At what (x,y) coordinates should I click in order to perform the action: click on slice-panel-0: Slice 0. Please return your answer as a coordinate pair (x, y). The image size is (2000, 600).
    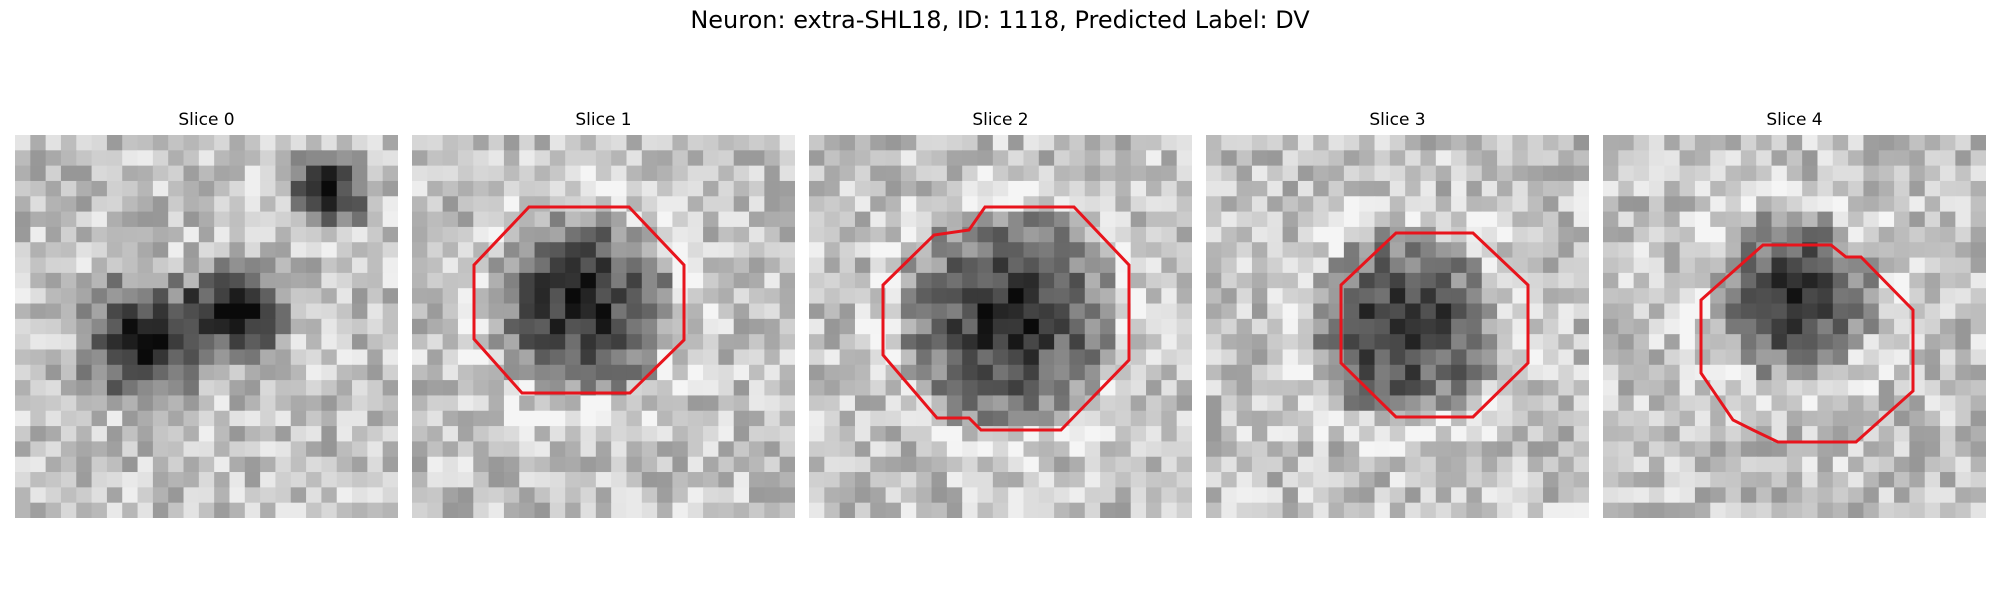
    Looking at the image, I should click on (206, 312).